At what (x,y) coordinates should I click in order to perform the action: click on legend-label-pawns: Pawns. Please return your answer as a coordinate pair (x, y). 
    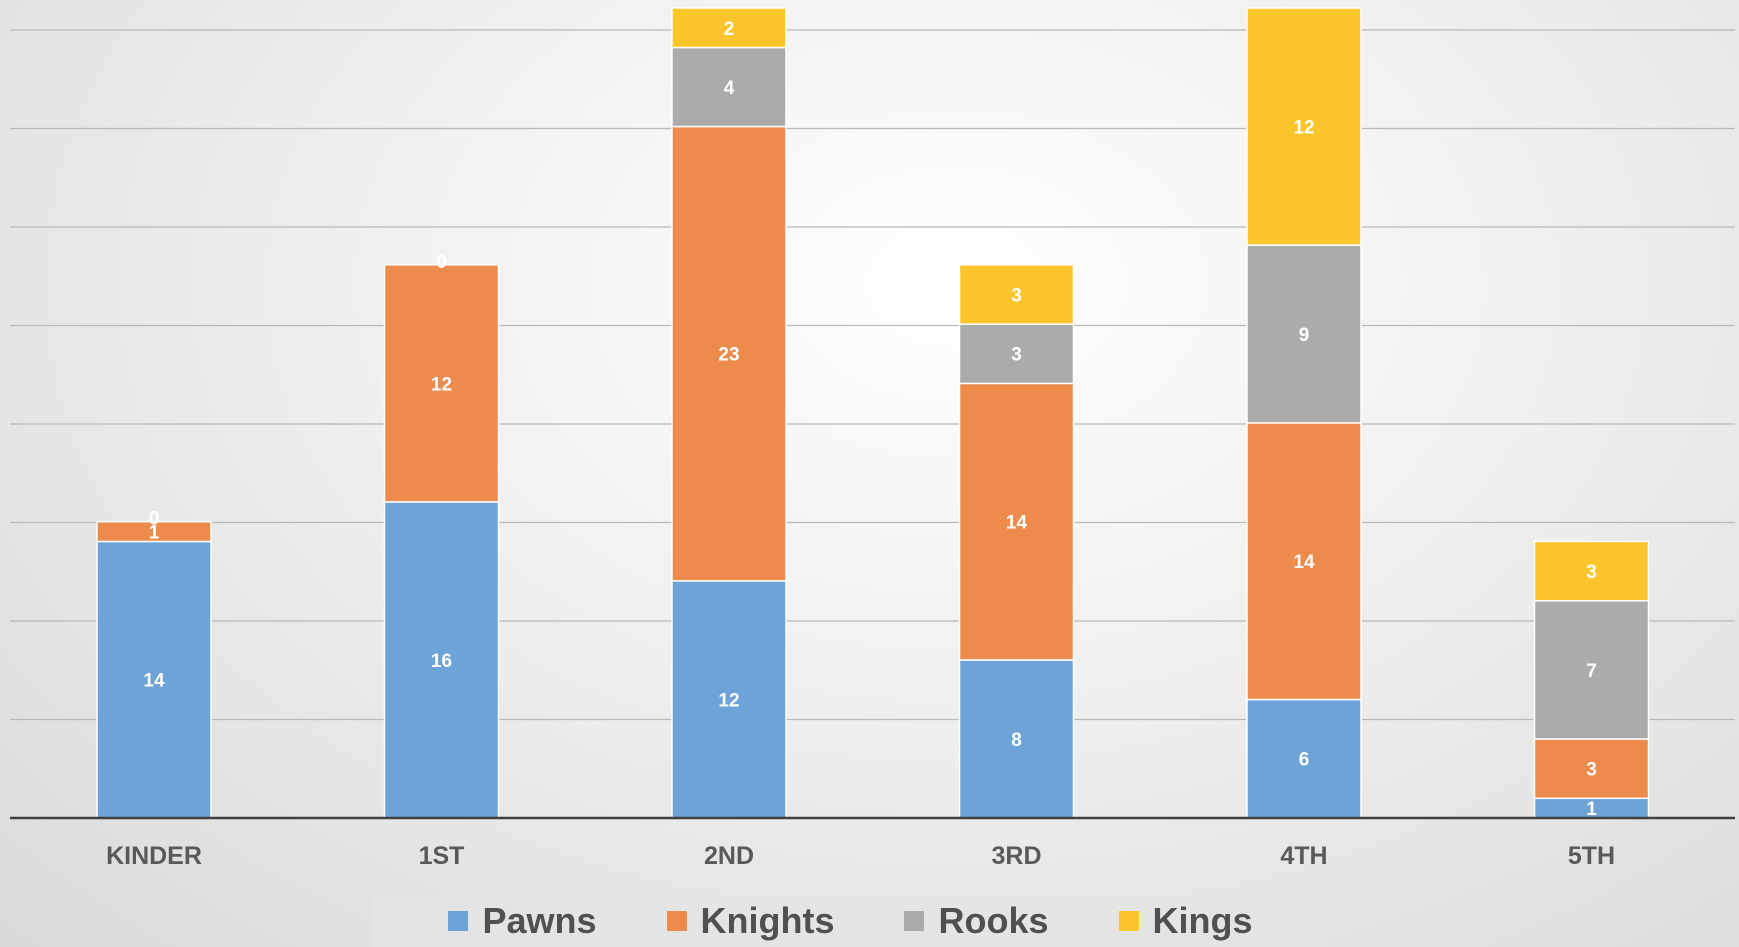
    Looking at the image, I should click on (539, 920).